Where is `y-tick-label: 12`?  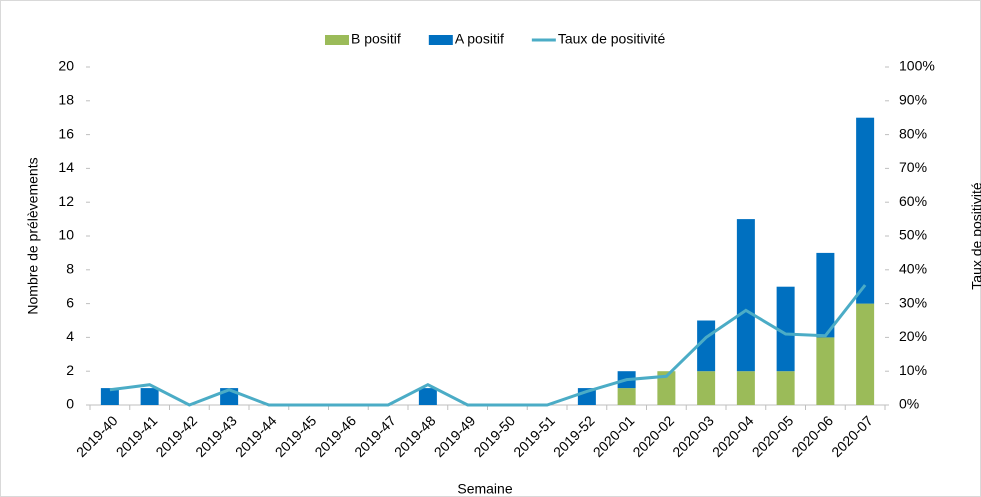 y-tick-label: 12 is located at coordinates (66, 201).